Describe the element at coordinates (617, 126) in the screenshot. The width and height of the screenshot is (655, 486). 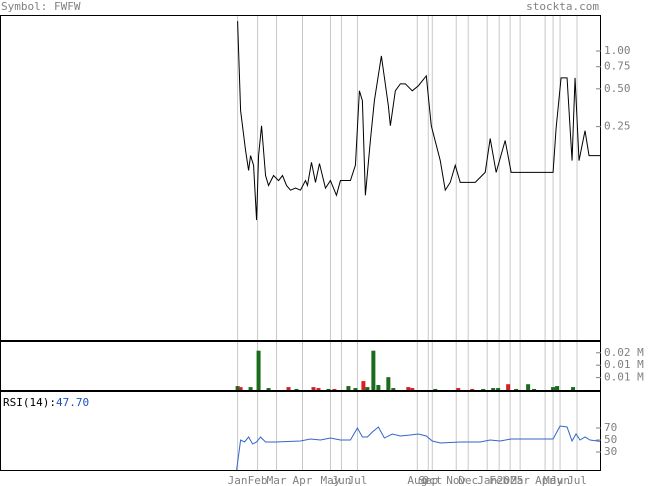
I see `y-tick-label: 0.25` at that location.